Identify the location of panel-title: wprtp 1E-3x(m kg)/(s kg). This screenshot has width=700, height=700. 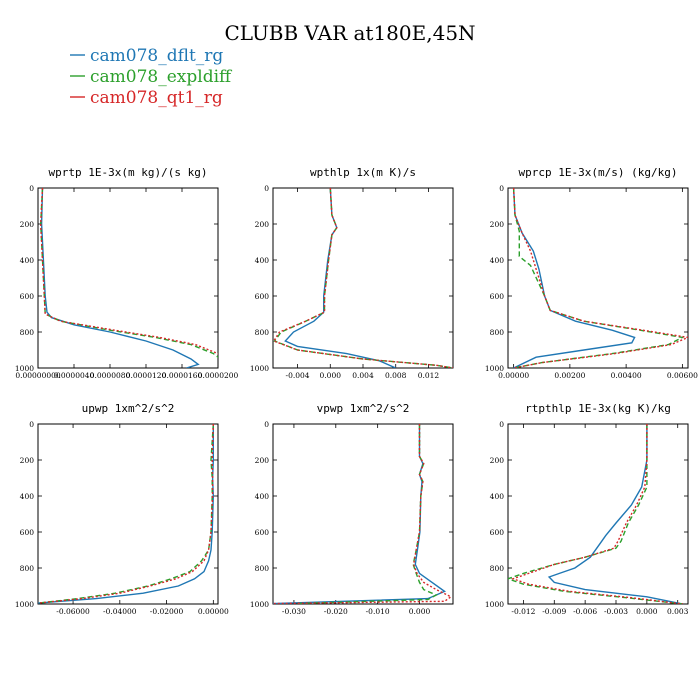
(128, 172).